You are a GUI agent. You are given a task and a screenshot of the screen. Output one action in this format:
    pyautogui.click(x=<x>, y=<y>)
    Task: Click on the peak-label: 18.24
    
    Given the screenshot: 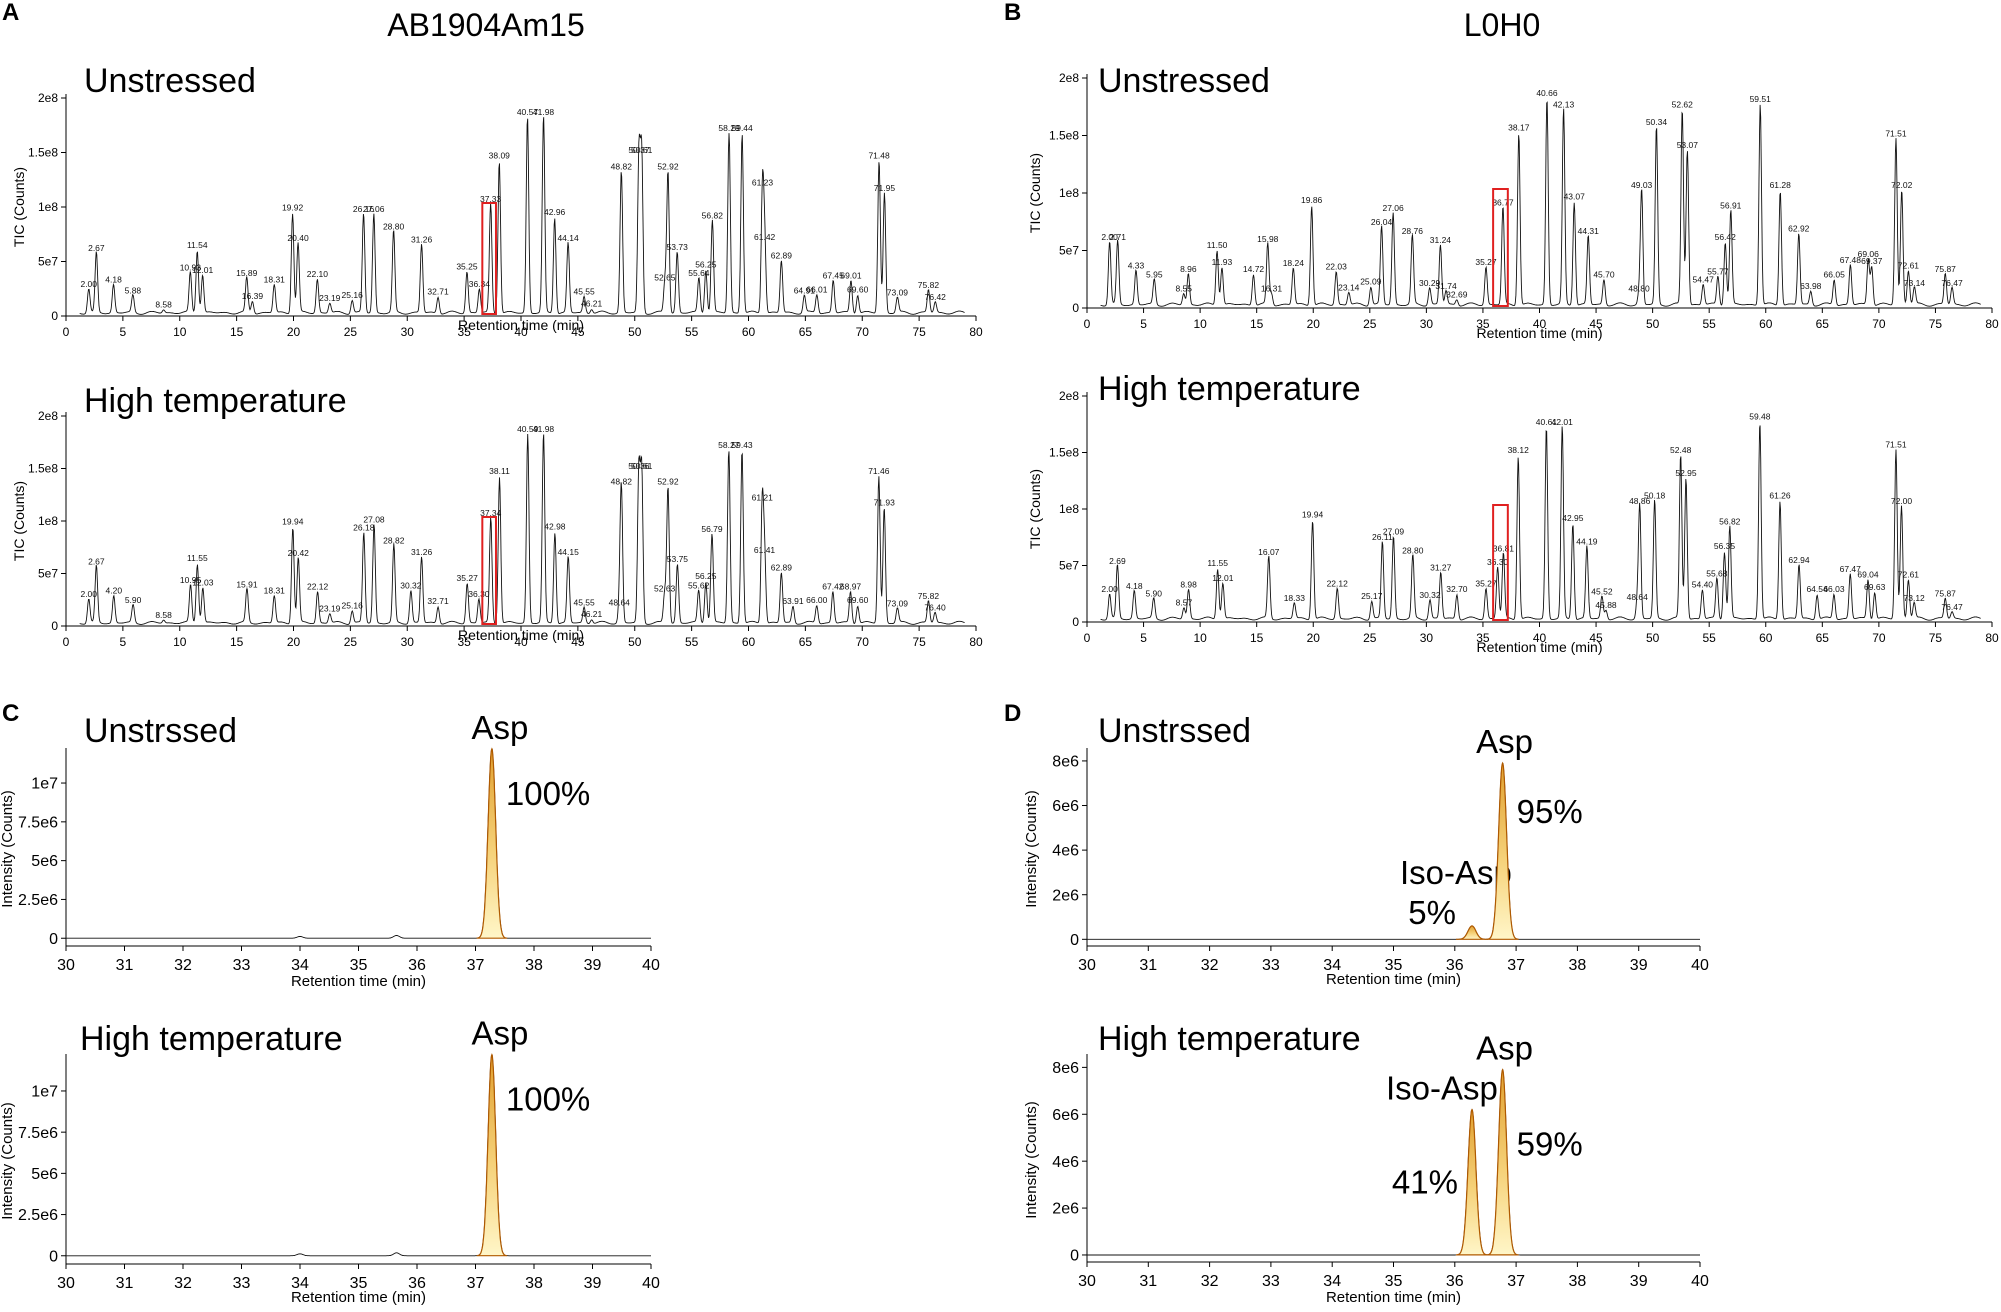 What is the action you would take?
    pyautogui.click(x=1294, y=263)
    